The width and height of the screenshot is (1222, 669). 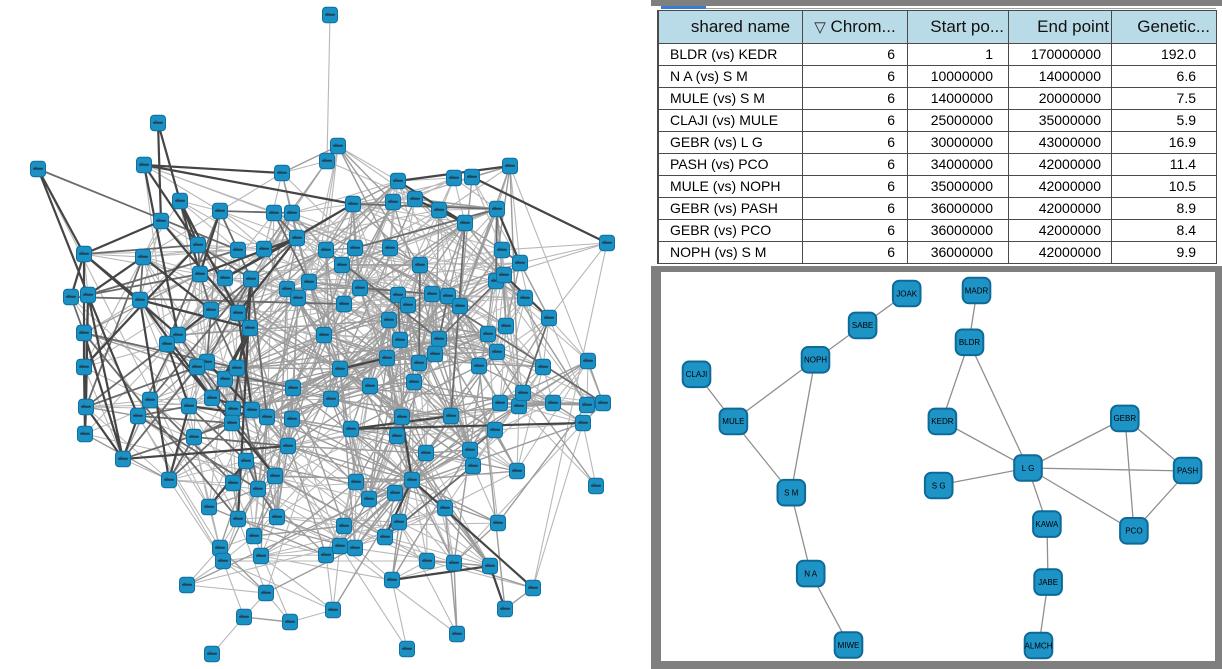 What do you see at coordinates (1124, 418) in the screenshot?
I see `svg-text: GEBR` at bounding box center [1124, 418].